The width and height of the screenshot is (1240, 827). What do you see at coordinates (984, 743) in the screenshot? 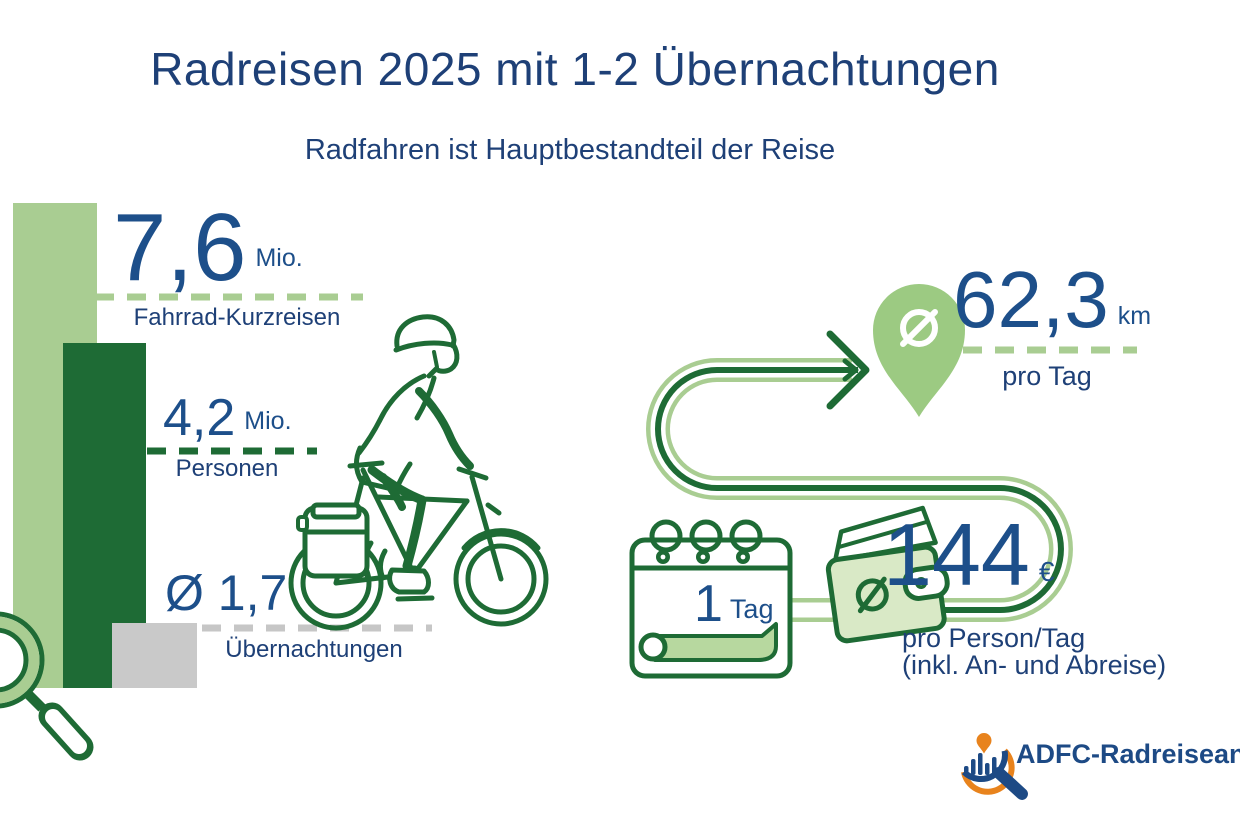
I see `logo-pin-icon` at bounding box center [984, 743].